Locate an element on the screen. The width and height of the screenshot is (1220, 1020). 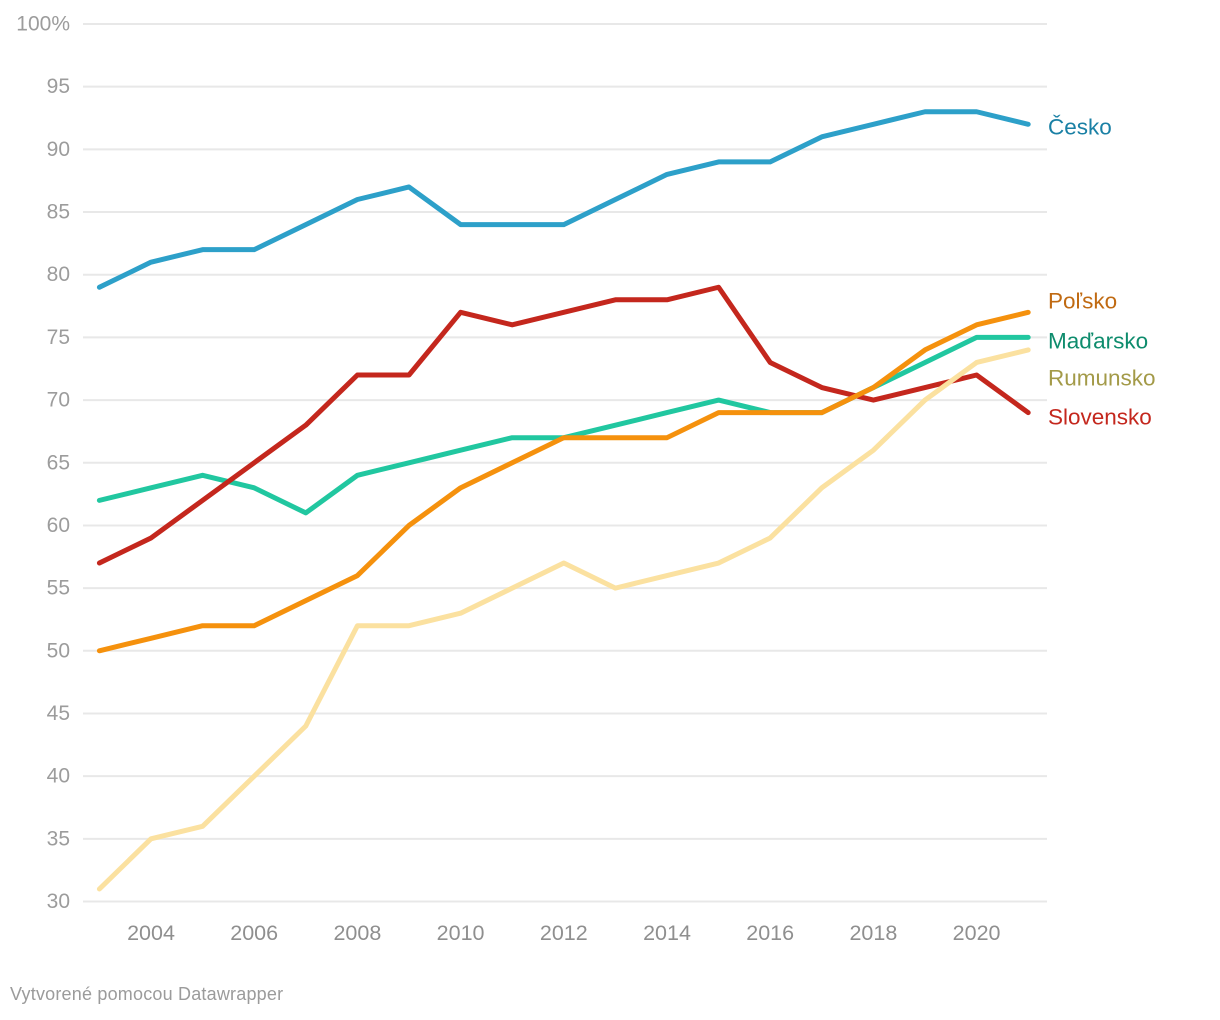
y-axis-label: 55 is located at coordinates (58, 588).